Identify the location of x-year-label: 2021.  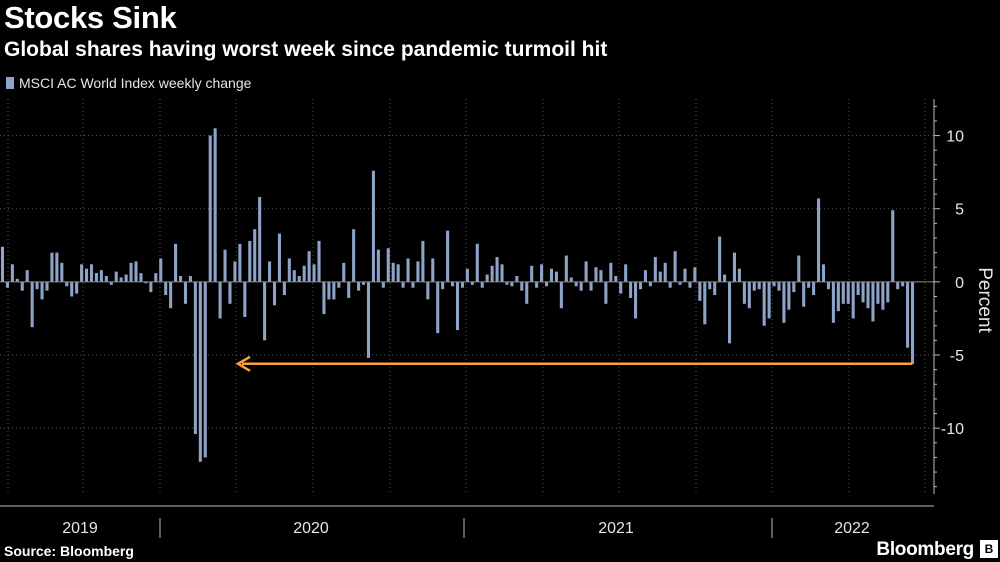
(616, 528).